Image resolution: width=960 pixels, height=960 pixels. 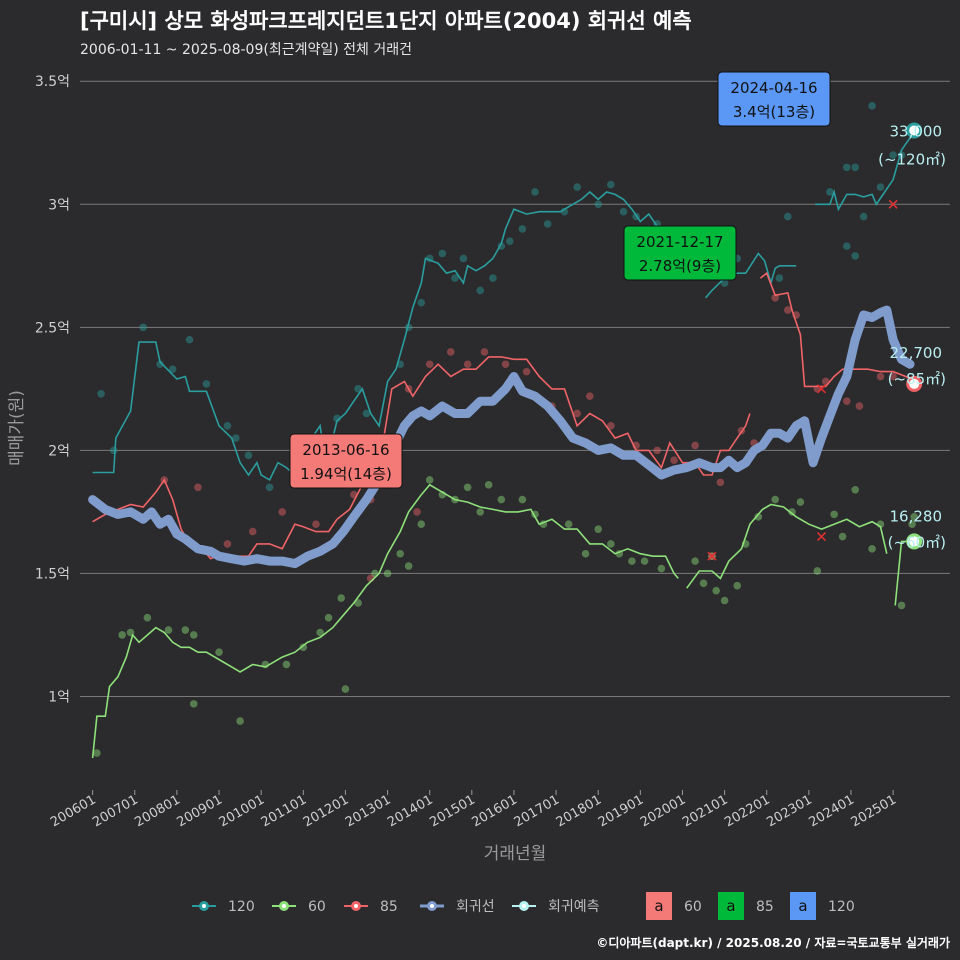 What do you see at coordinates (52, 389) in the screenshot?
I see `y-axis-ticks: 1억 1.5억 2억 2.5억 3억 3.5억` at bounding box center [52, 389].